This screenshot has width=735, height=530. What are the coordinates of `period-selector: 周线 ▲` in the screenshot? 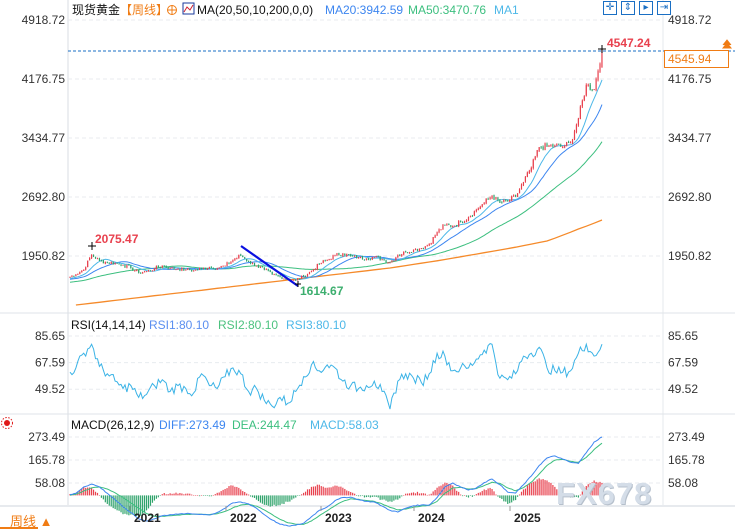 It's located at (31, 520).